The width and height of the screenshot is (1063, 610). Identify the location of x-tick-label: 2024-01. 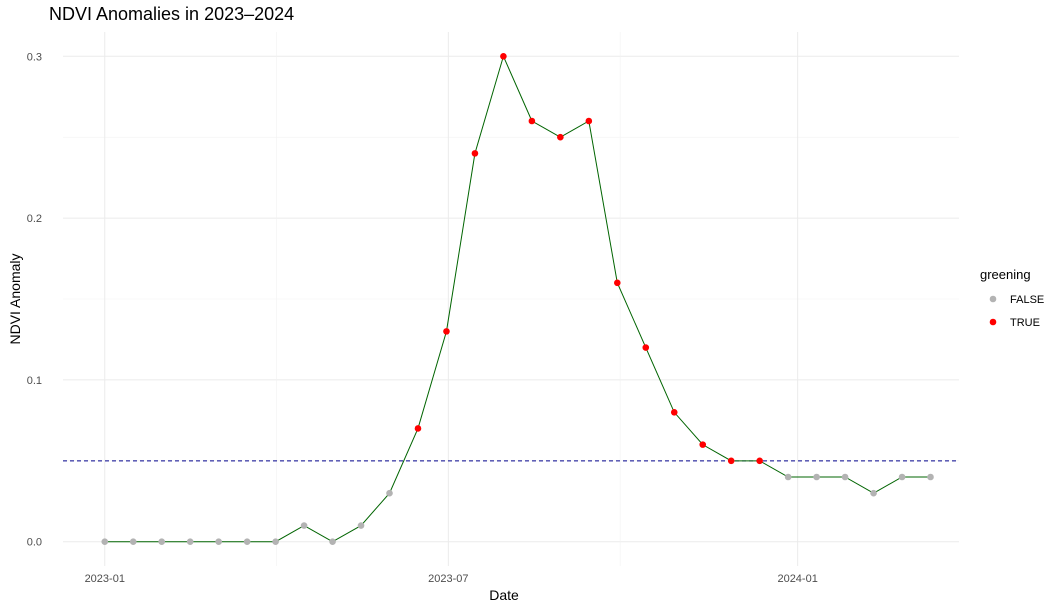
(797, 579).